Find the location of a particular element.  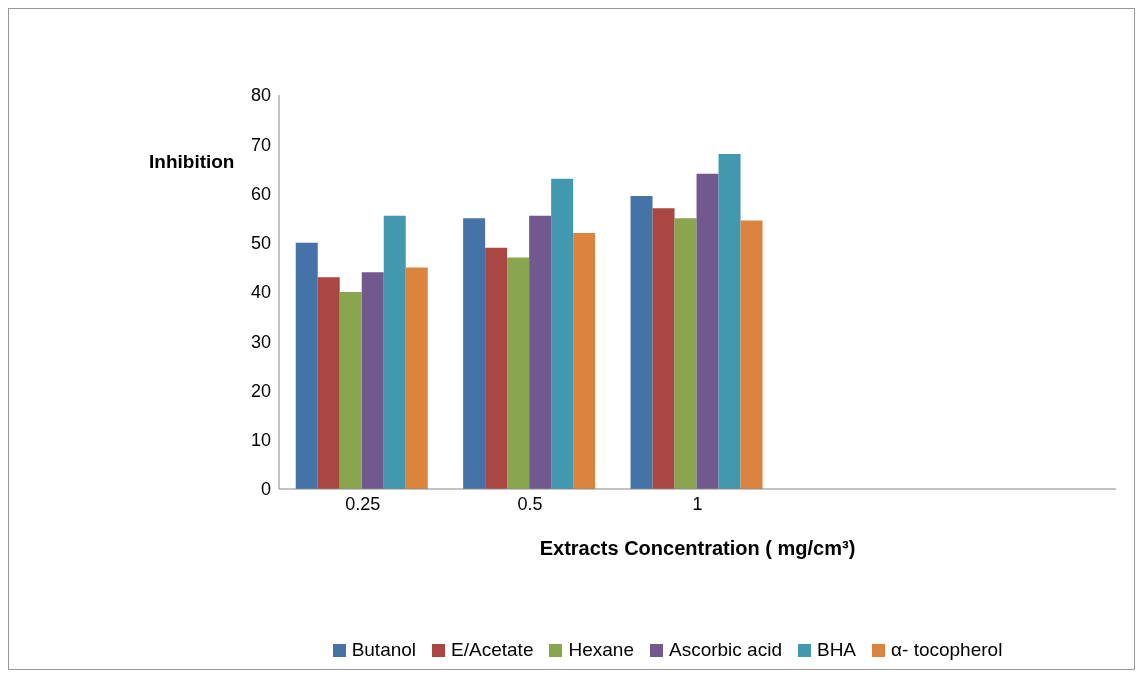

y-axis-title: Inhibition is located at coordinates (192, 162).